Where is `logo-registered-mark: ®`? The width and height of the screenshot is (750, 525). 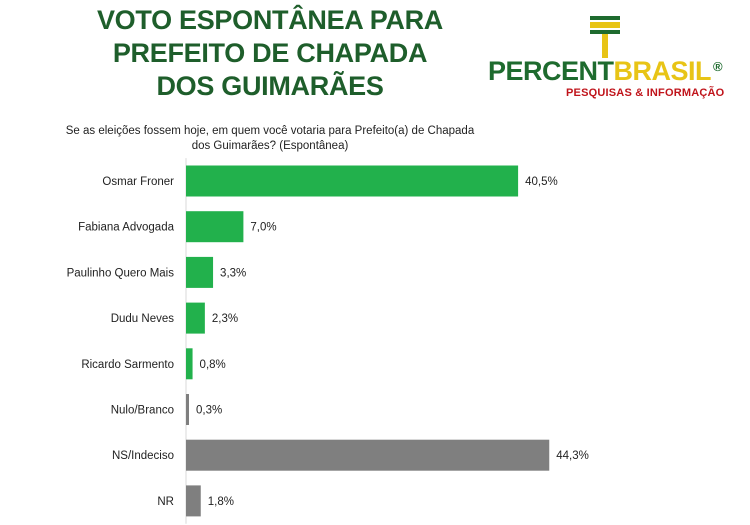 logo-registered-mark: ® is located at coordinates (718, 66).